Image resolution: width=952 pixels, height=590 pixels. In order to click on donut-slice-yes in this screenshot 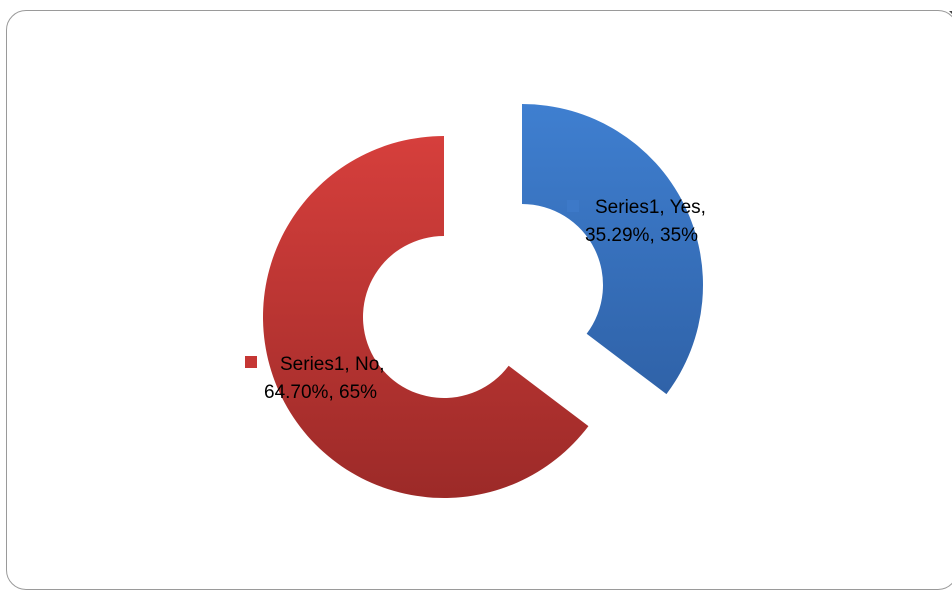, I will do `click(612, 249)`.